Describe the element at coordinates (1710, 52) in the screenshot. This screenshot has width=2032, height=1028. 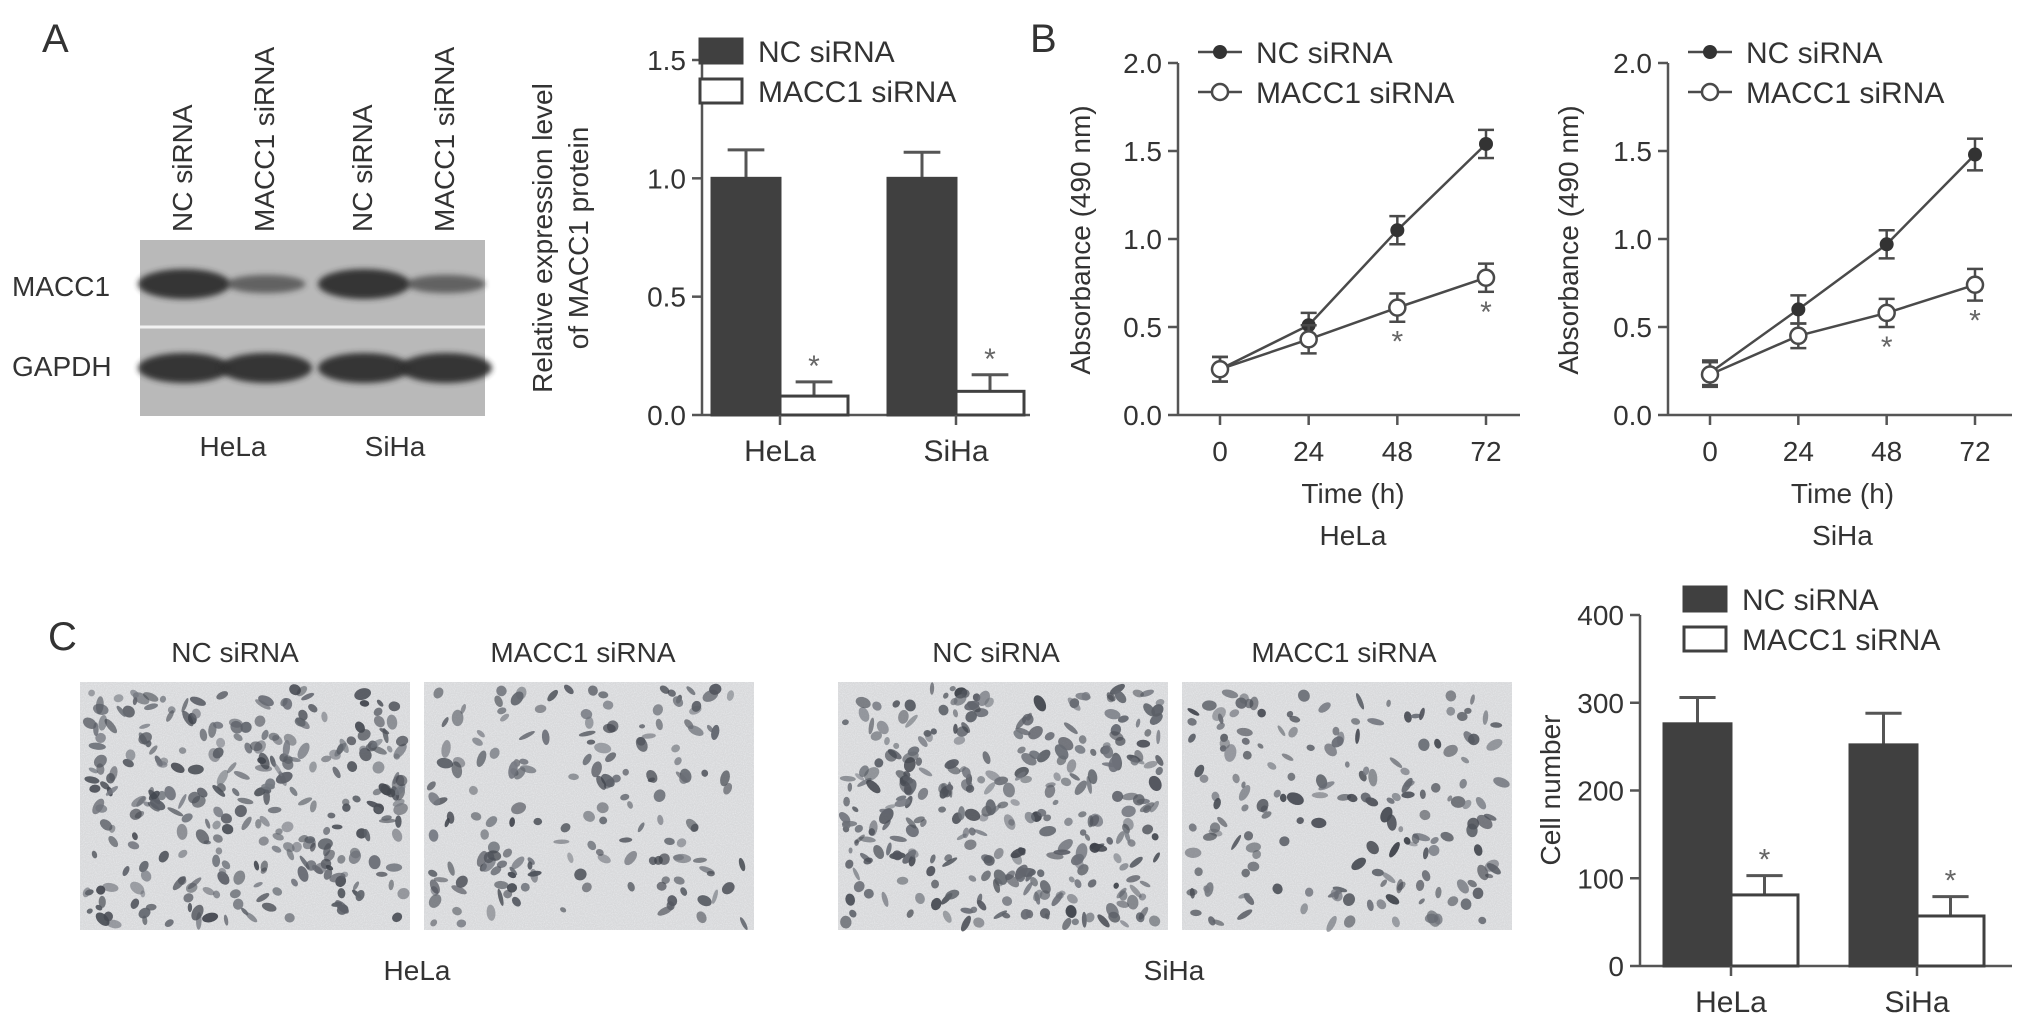
I see `legend-marker` at that location.